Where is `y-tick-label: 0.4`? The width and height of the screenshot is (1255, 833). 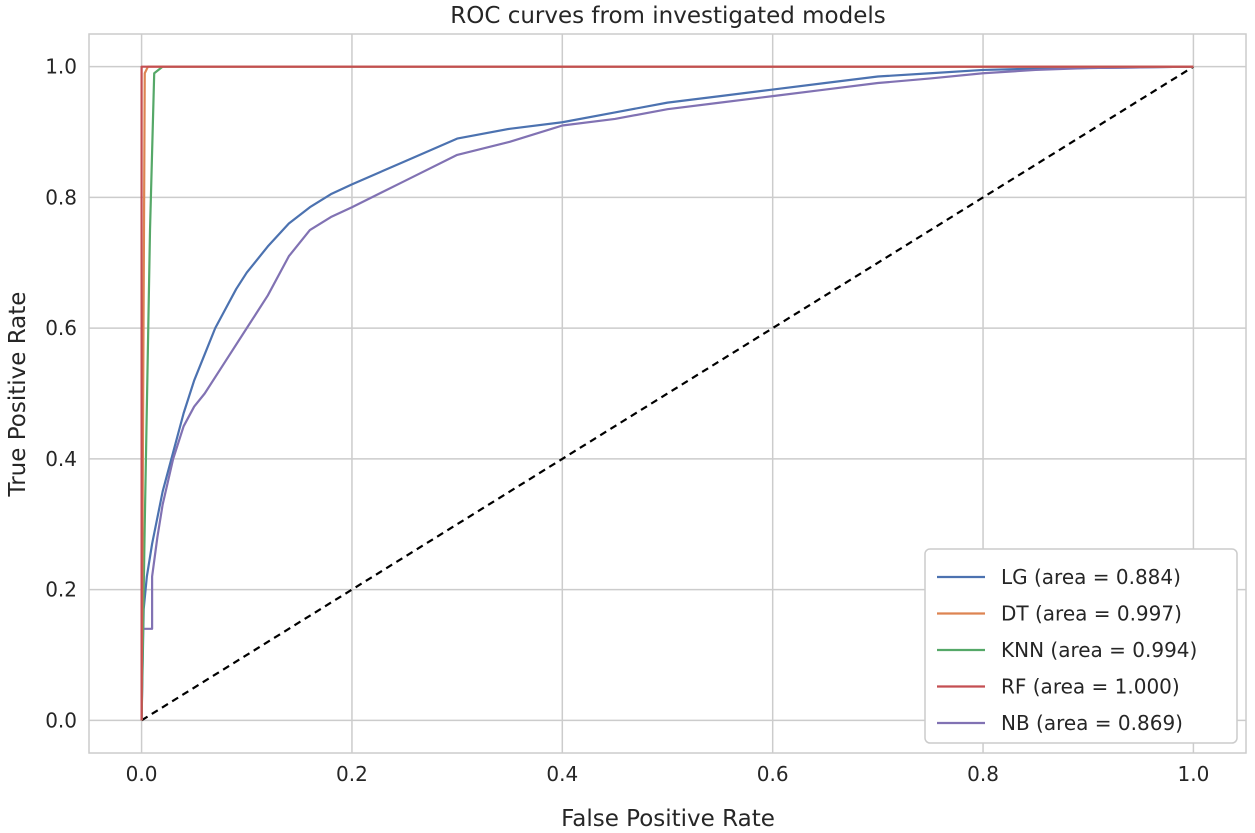 y-tick-label: 0.4 is located at coordinates (61, 459).